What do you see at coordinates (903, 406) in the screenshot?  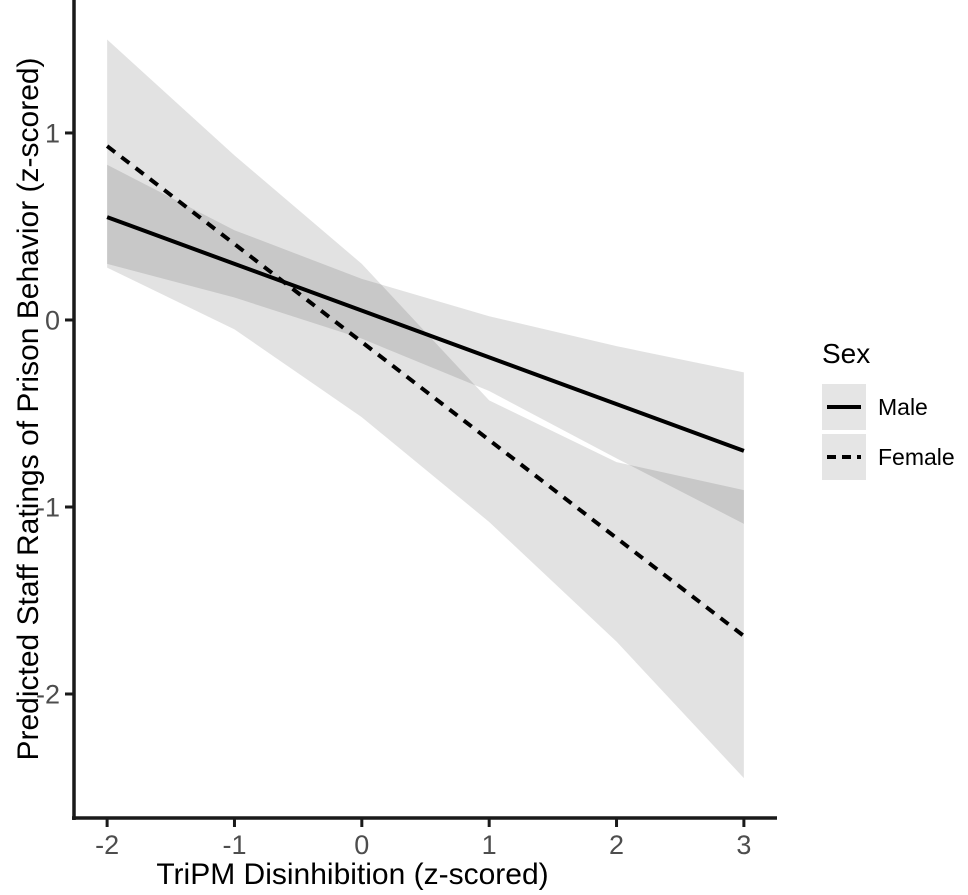 I see `legend-label-male: Male` at bounding box center [903, 406].